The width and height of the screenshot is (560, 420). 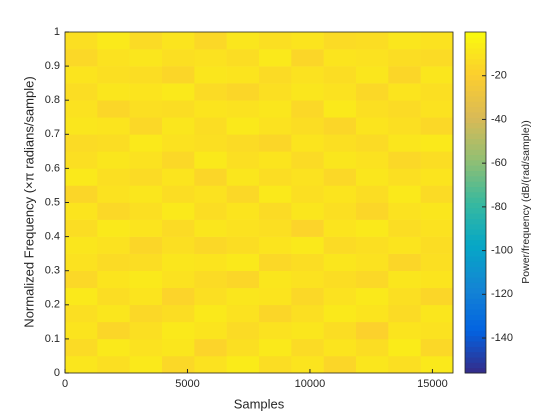 What do you see at coordinates (502, 338) in the screenshot?
I see `colorbar-tick-label: -140` at bounding box center [502, 338].